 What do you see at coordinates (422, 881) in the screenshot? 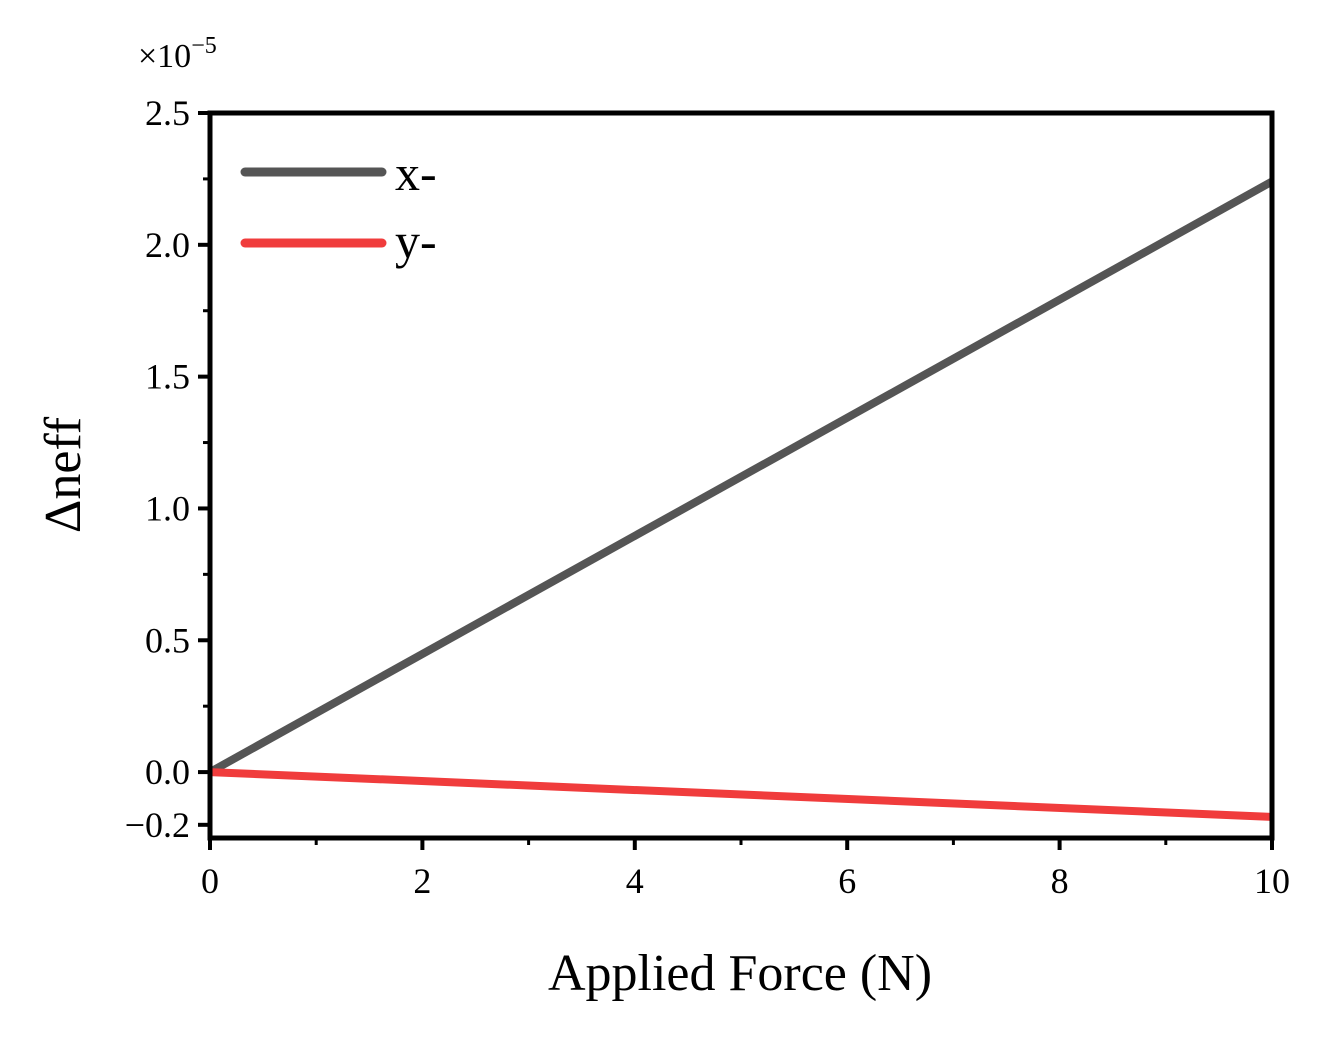
I see `x-tick-label: 2` at bounding box center [422, 881].